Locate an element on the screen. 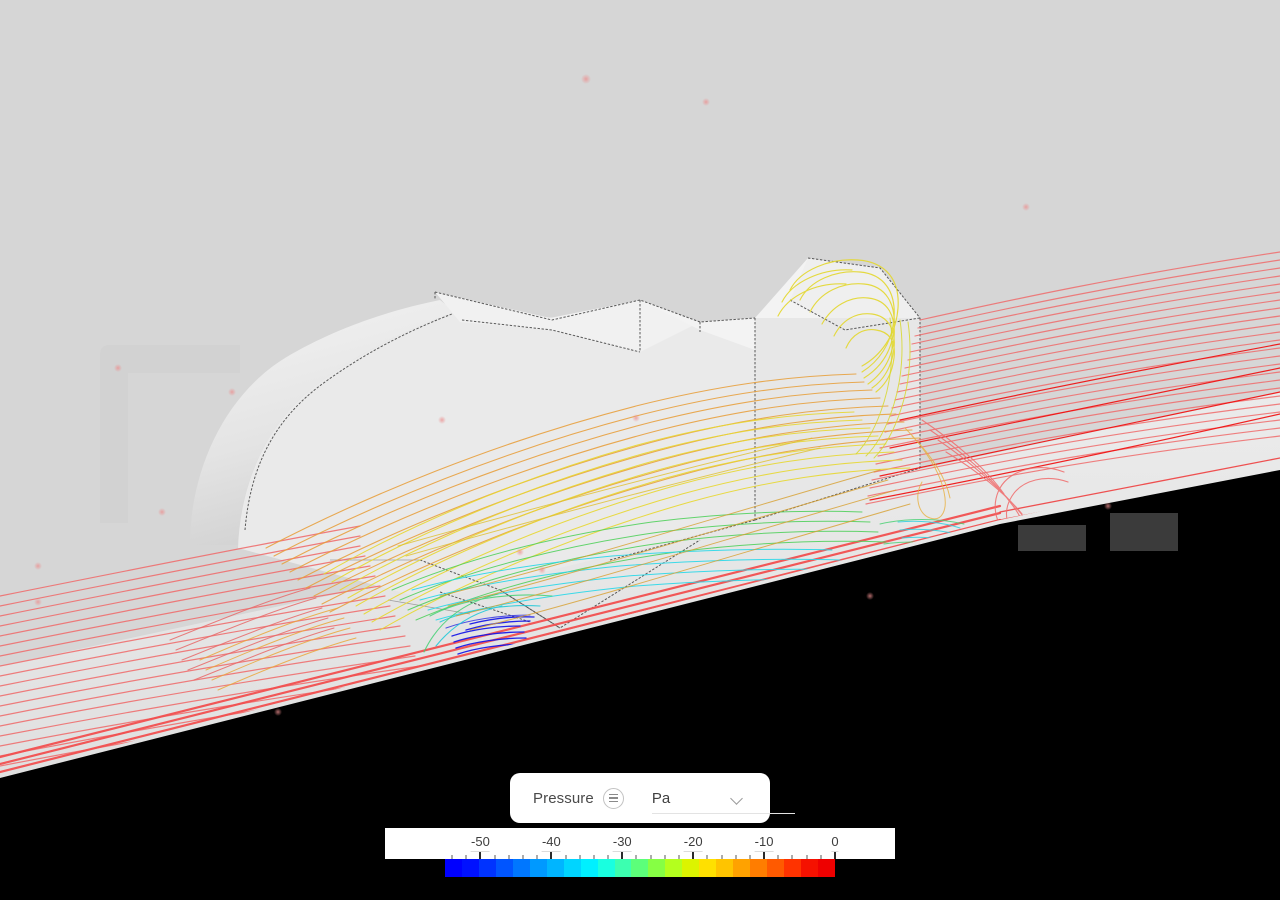 This screenshot has width=1280, height=900. unit-value: Pa is located at coordinates (661, 798).